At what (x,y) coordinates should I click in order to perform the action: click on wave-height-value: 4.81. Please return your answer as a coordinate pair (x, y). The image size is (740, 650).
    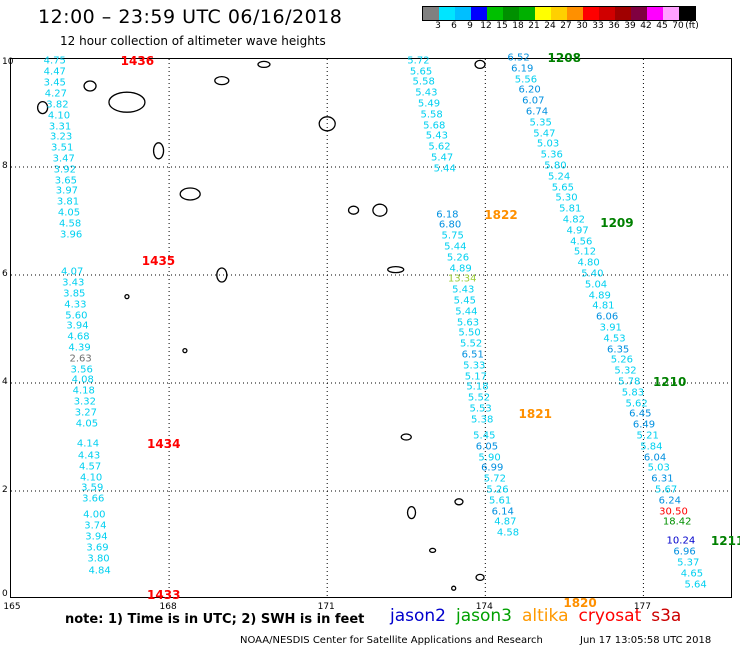
    Looking at the image, I should click on (603, 306).